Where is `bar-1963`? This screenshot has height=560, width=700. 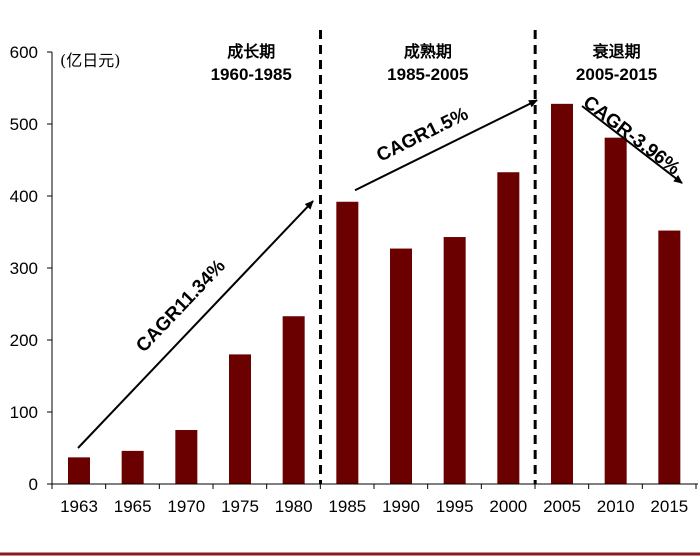 bar-1963 is located at coordinates (79, 470).